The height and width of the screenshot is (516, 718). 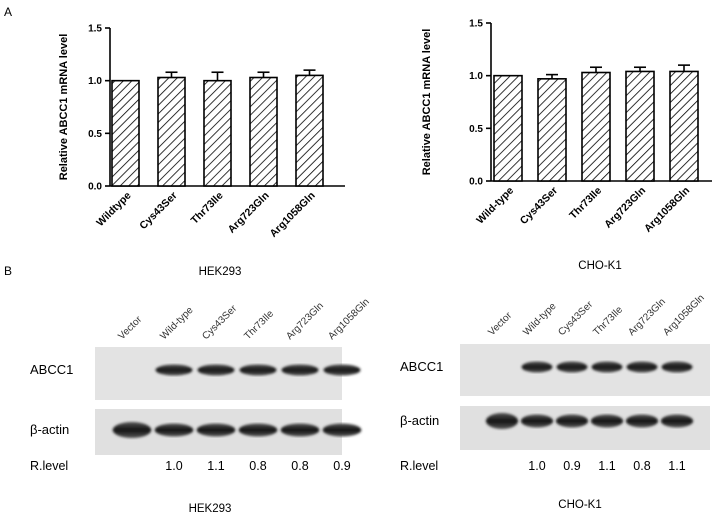 I want to click on blot-caption: CHO-K1, so click(x=579, y=505).